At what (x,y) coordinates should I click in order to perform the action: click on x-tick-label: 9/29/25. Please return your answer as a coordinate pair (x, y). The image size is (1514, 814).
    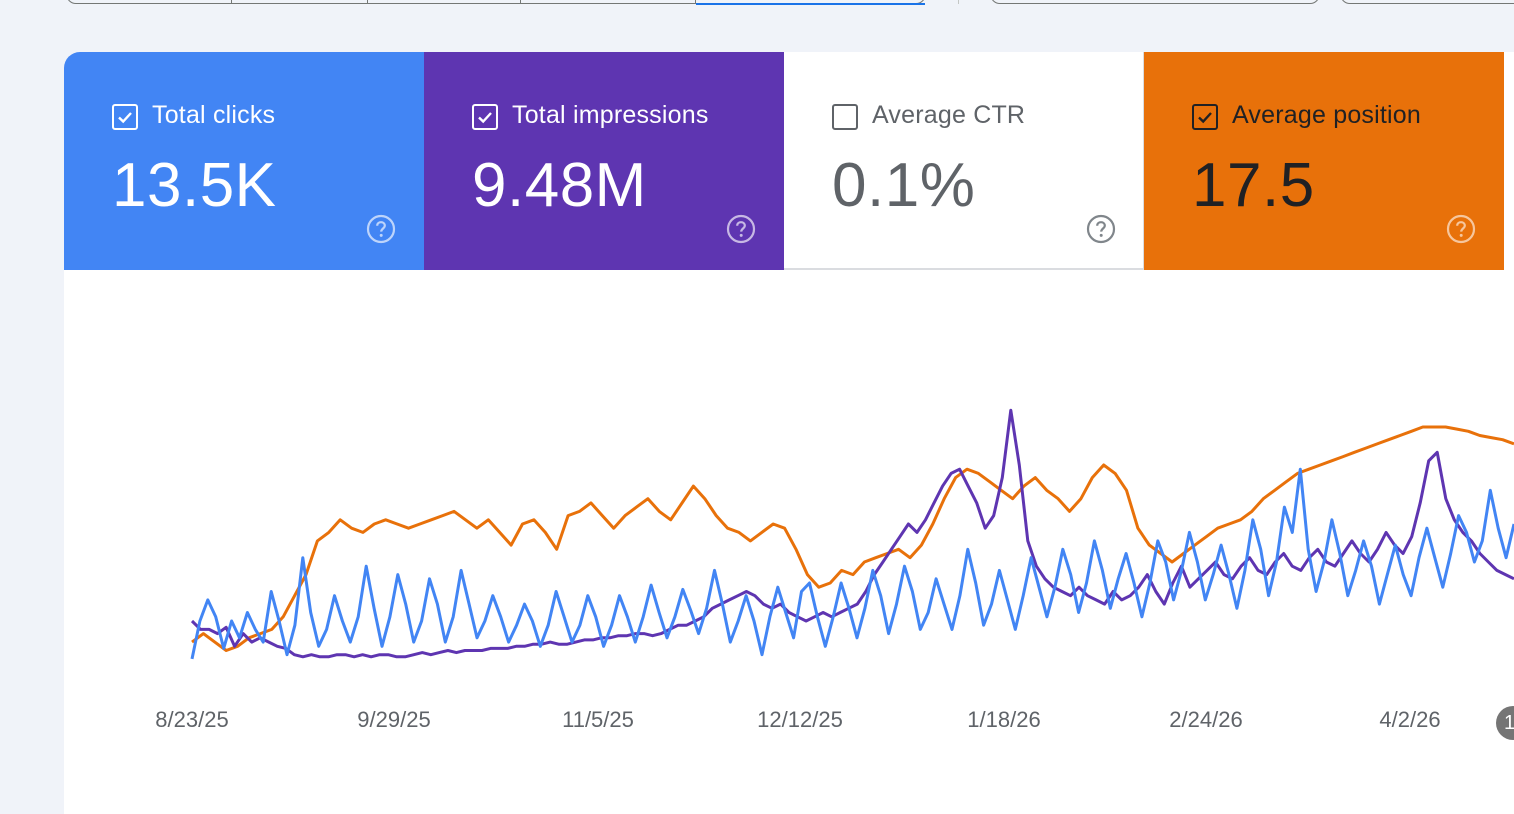
    Looking at the image, I should click on (394, 719).